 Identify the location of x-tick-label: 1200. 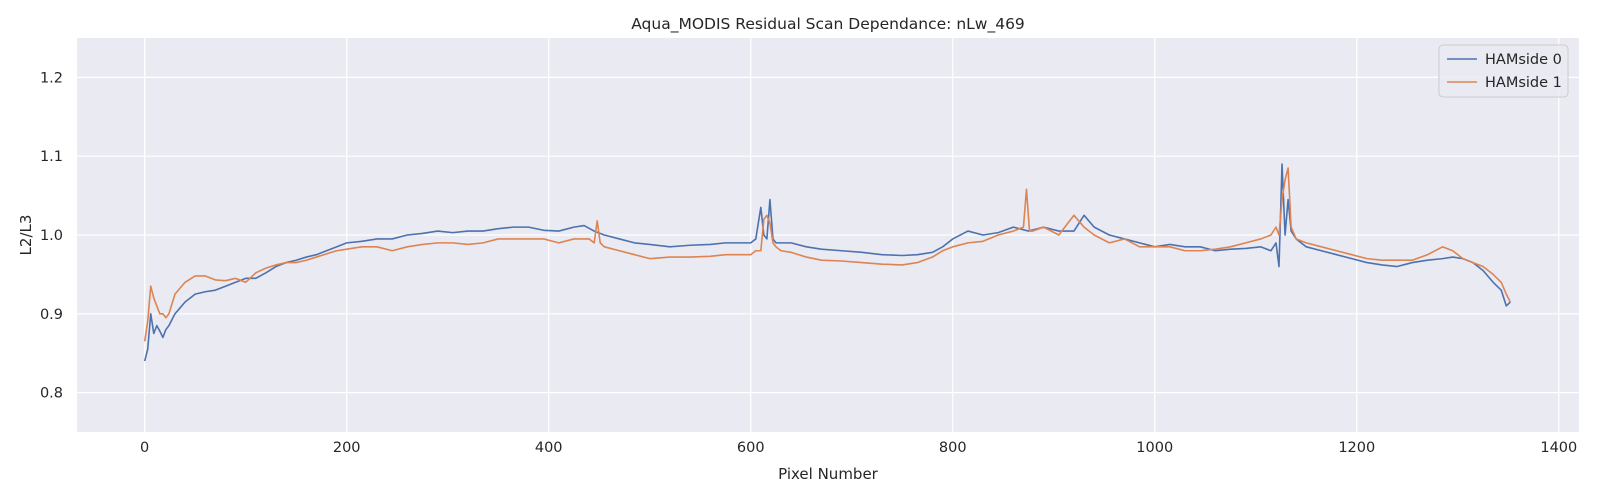
(1356, 448).